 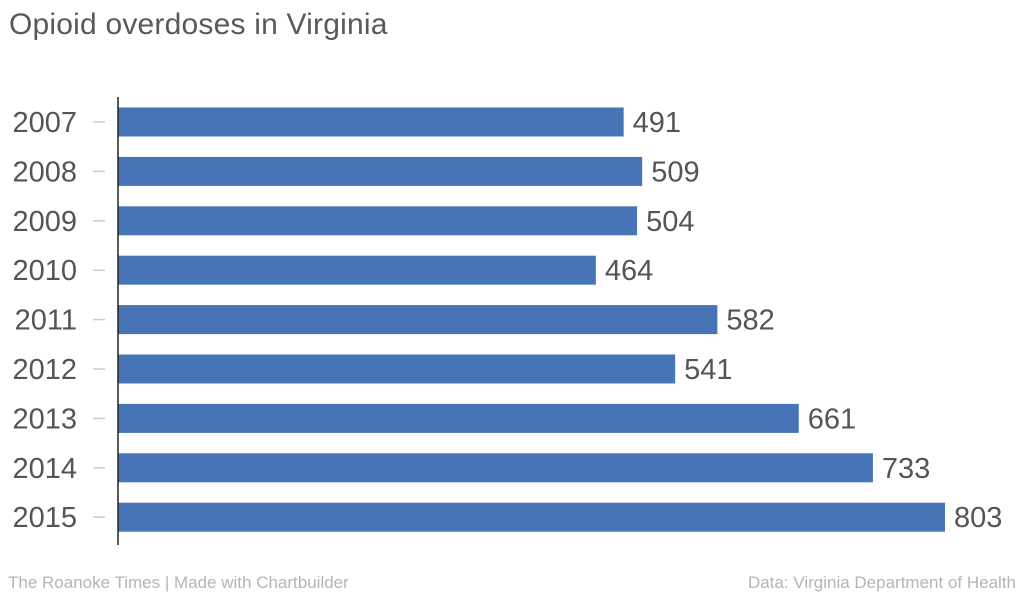 I want to click on y-tick-label-2015: 2015, so click(x=44, y=518).